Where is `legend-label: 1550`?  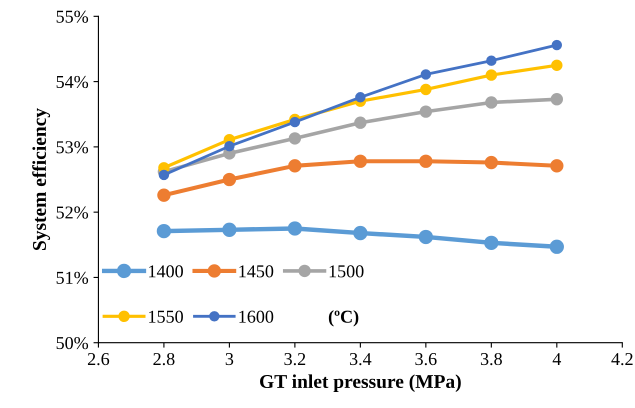
legend-label: 1550 is located at coordinates (166, 316).